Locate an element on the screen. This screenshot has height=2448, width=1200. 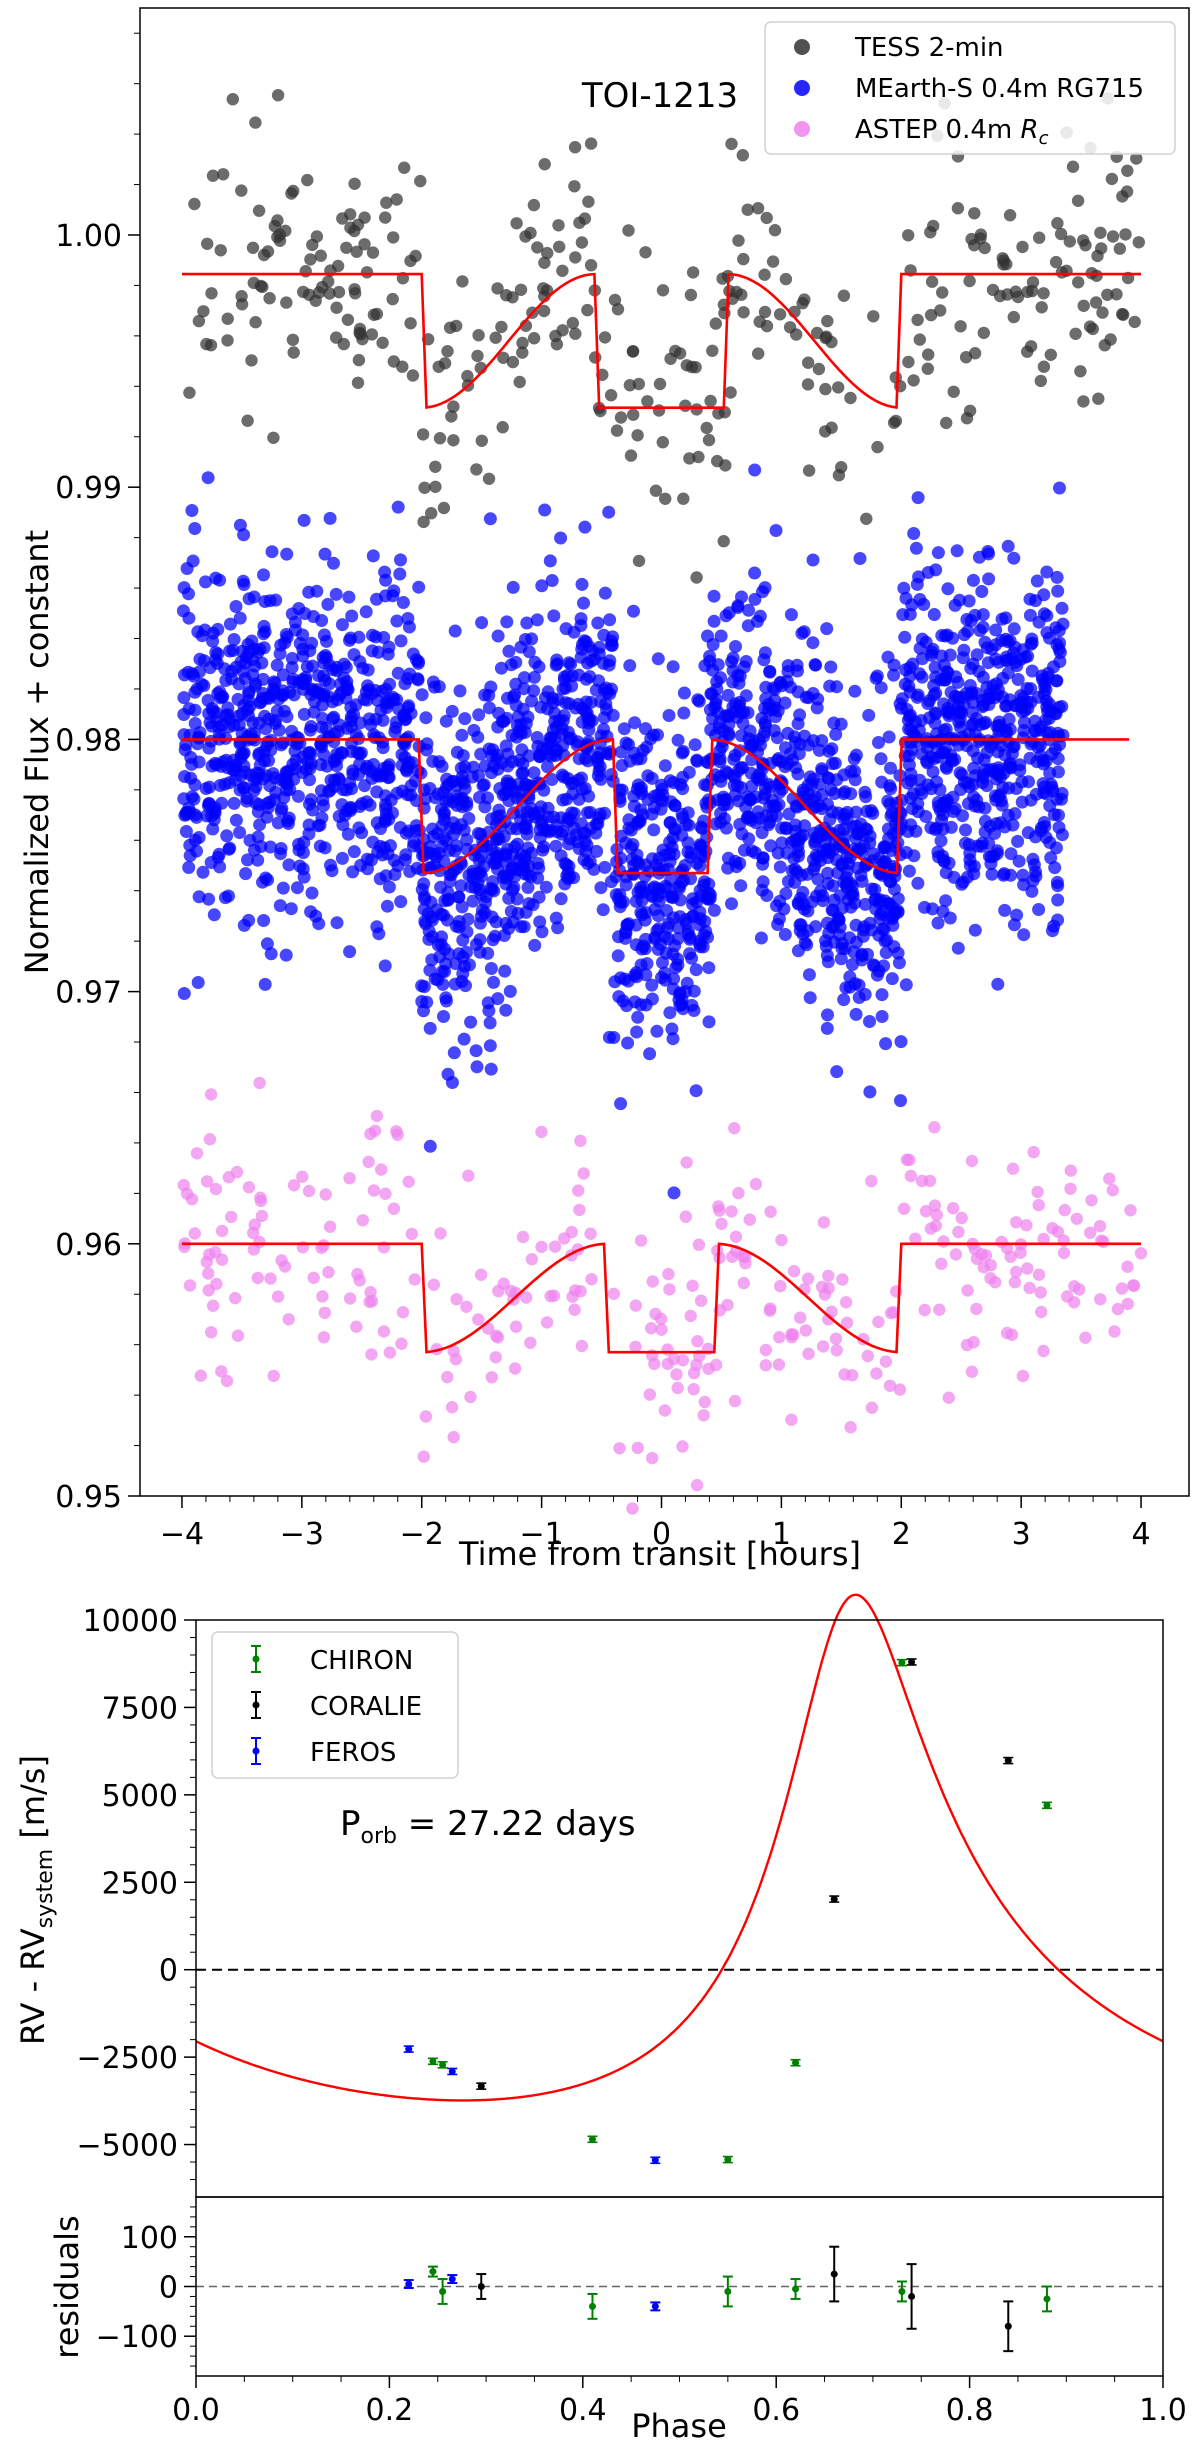
residuals-y-tick-label: 100 is located at coordinates (149, 2238).